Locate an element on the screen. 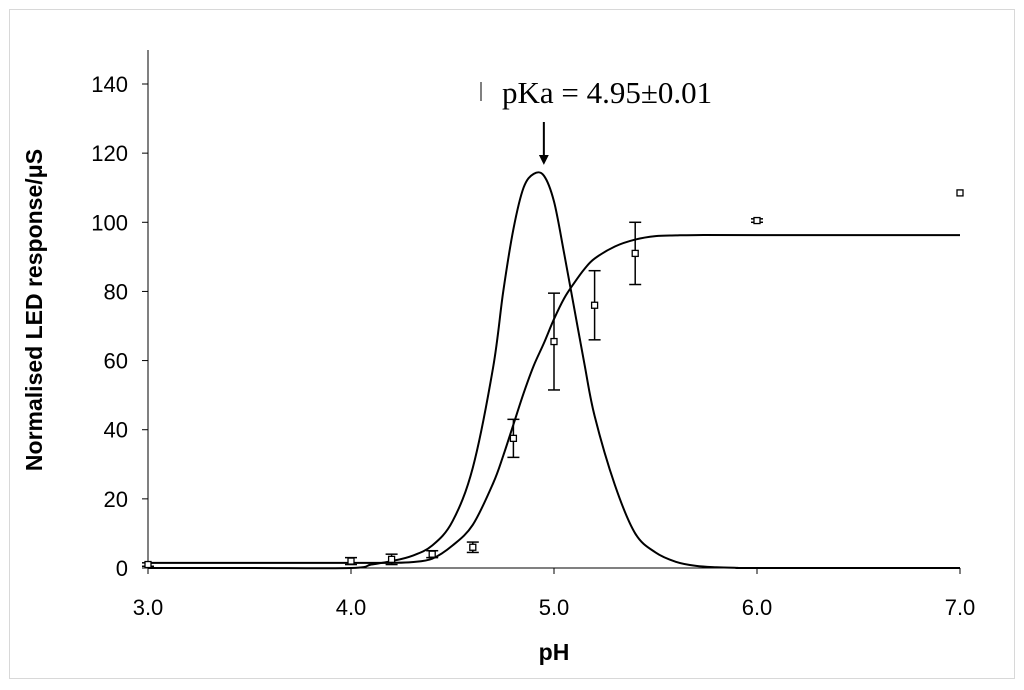 The height and width of the screenshot is (690, 1024). x-tick-label: 6.0 is located at coordinates (757, 607).